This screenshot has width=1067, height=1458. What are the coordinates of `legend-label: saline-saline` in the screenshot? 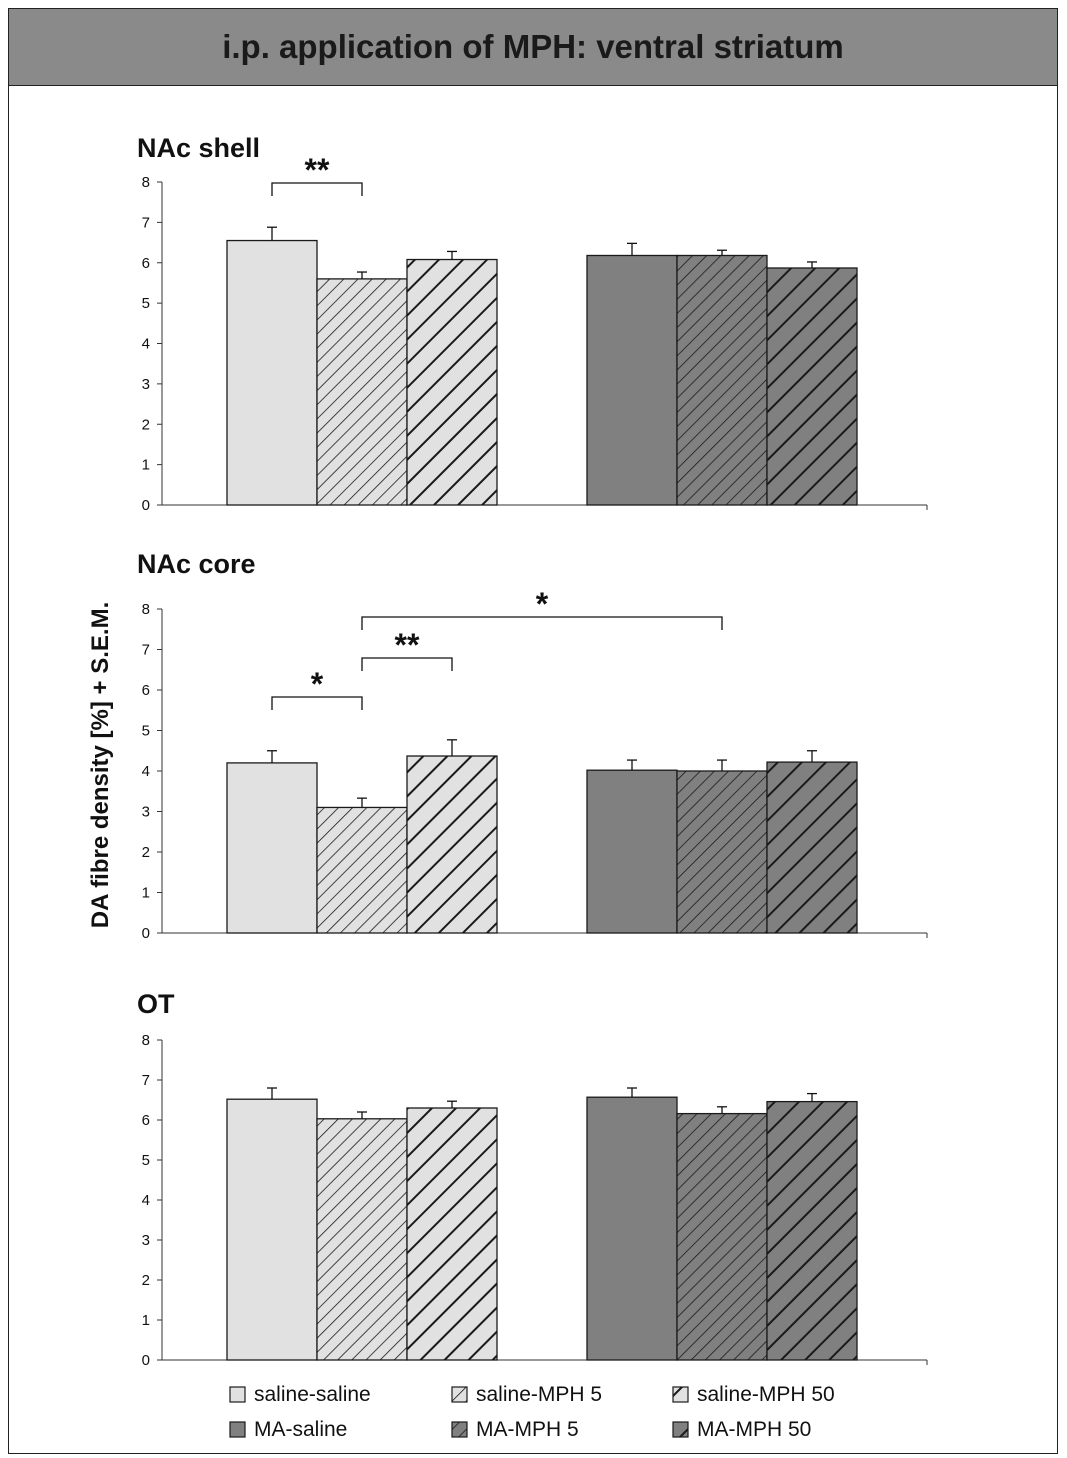 It's located at (312, 1394).